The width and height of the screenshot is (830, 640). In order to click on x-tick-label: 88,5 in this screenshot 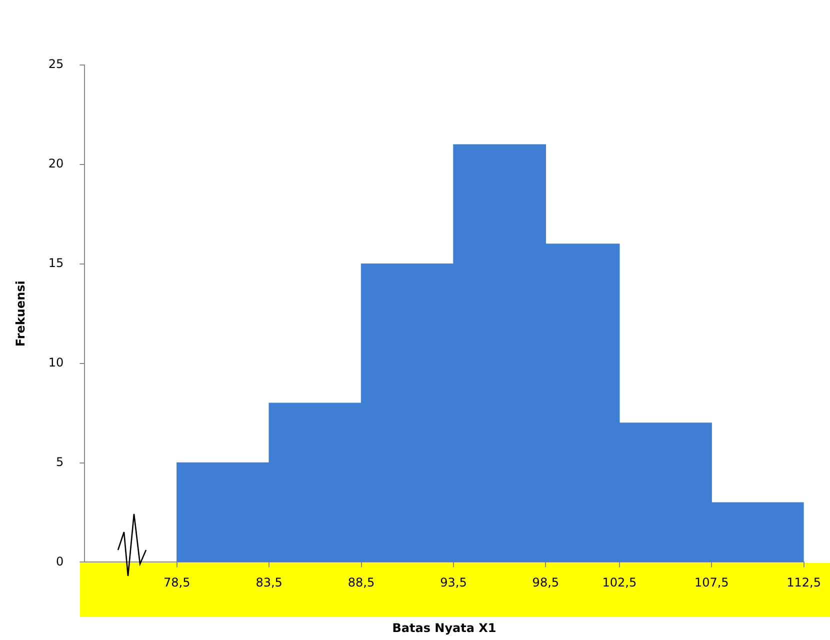, I will do `click(361, 583)`.